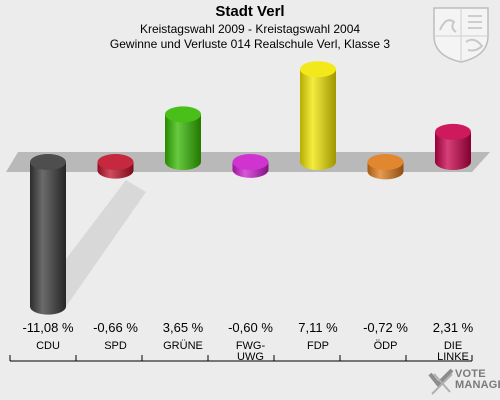  Describe the element at coordinates (183, 346) in the screenshot. I see `category-label: GRÜNE` at that location.